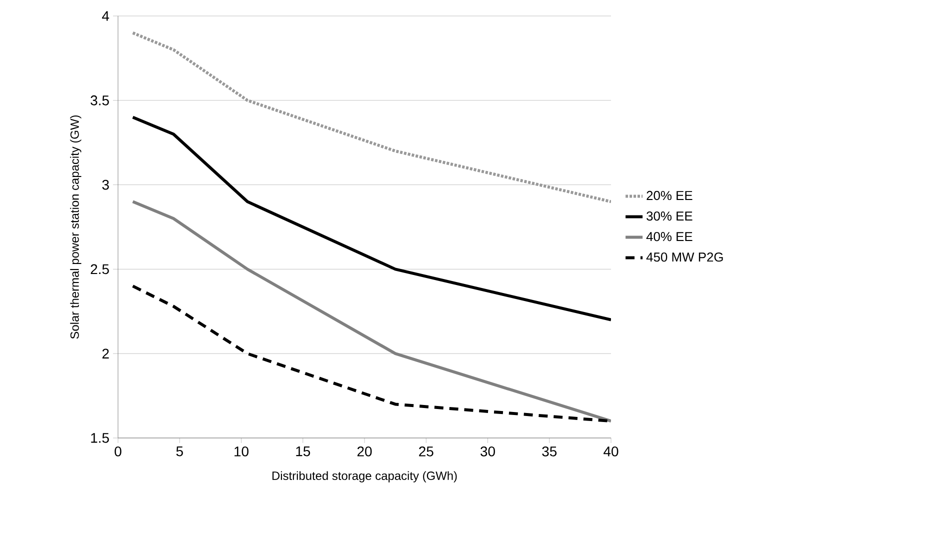 The height and width of the screenshot is (536, 943). What do you see at coordinates (669, 195) in the screenshot?
I see `legend-label: 20% EE` at bounding box center [669, 195].